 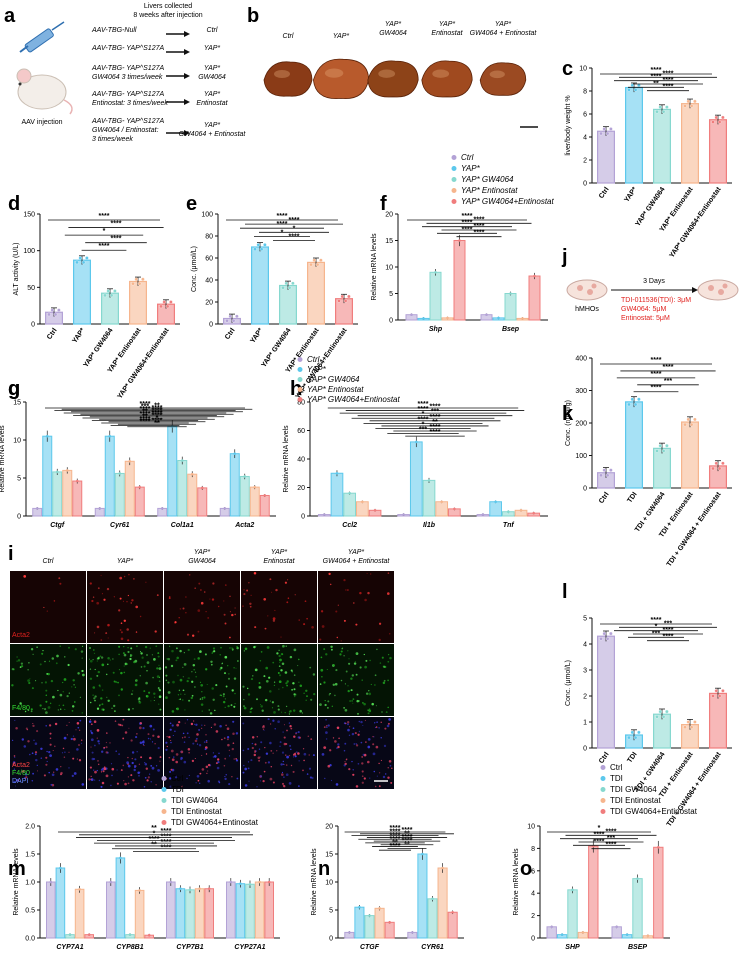 What do you see at coordinates (209, 281) in the screenshot?
I see `y-tick-label: 40` at bounding box center [209, 281].